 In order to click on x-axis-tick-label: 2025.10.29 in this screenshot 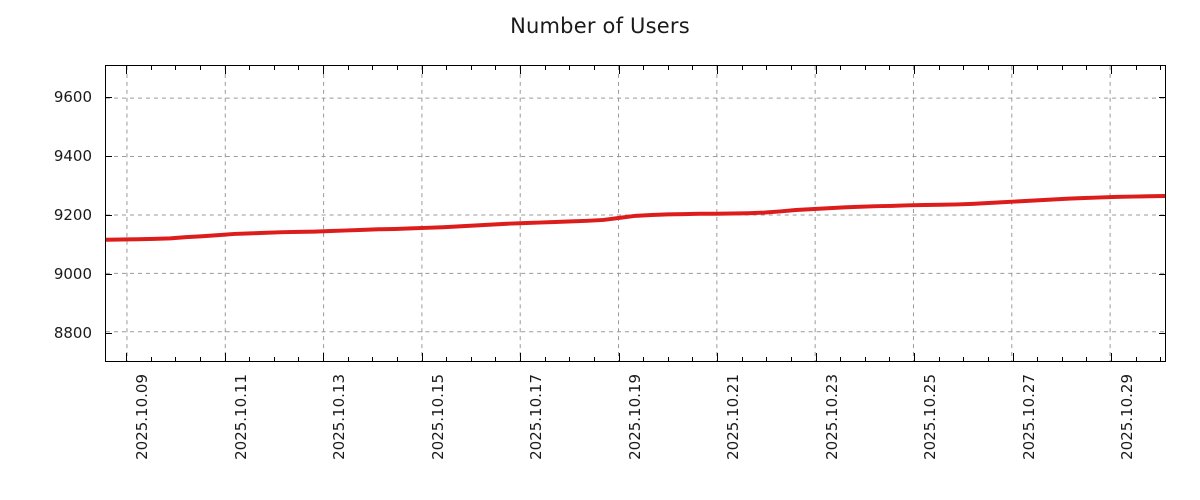, I will do `click(1127, 417)`.